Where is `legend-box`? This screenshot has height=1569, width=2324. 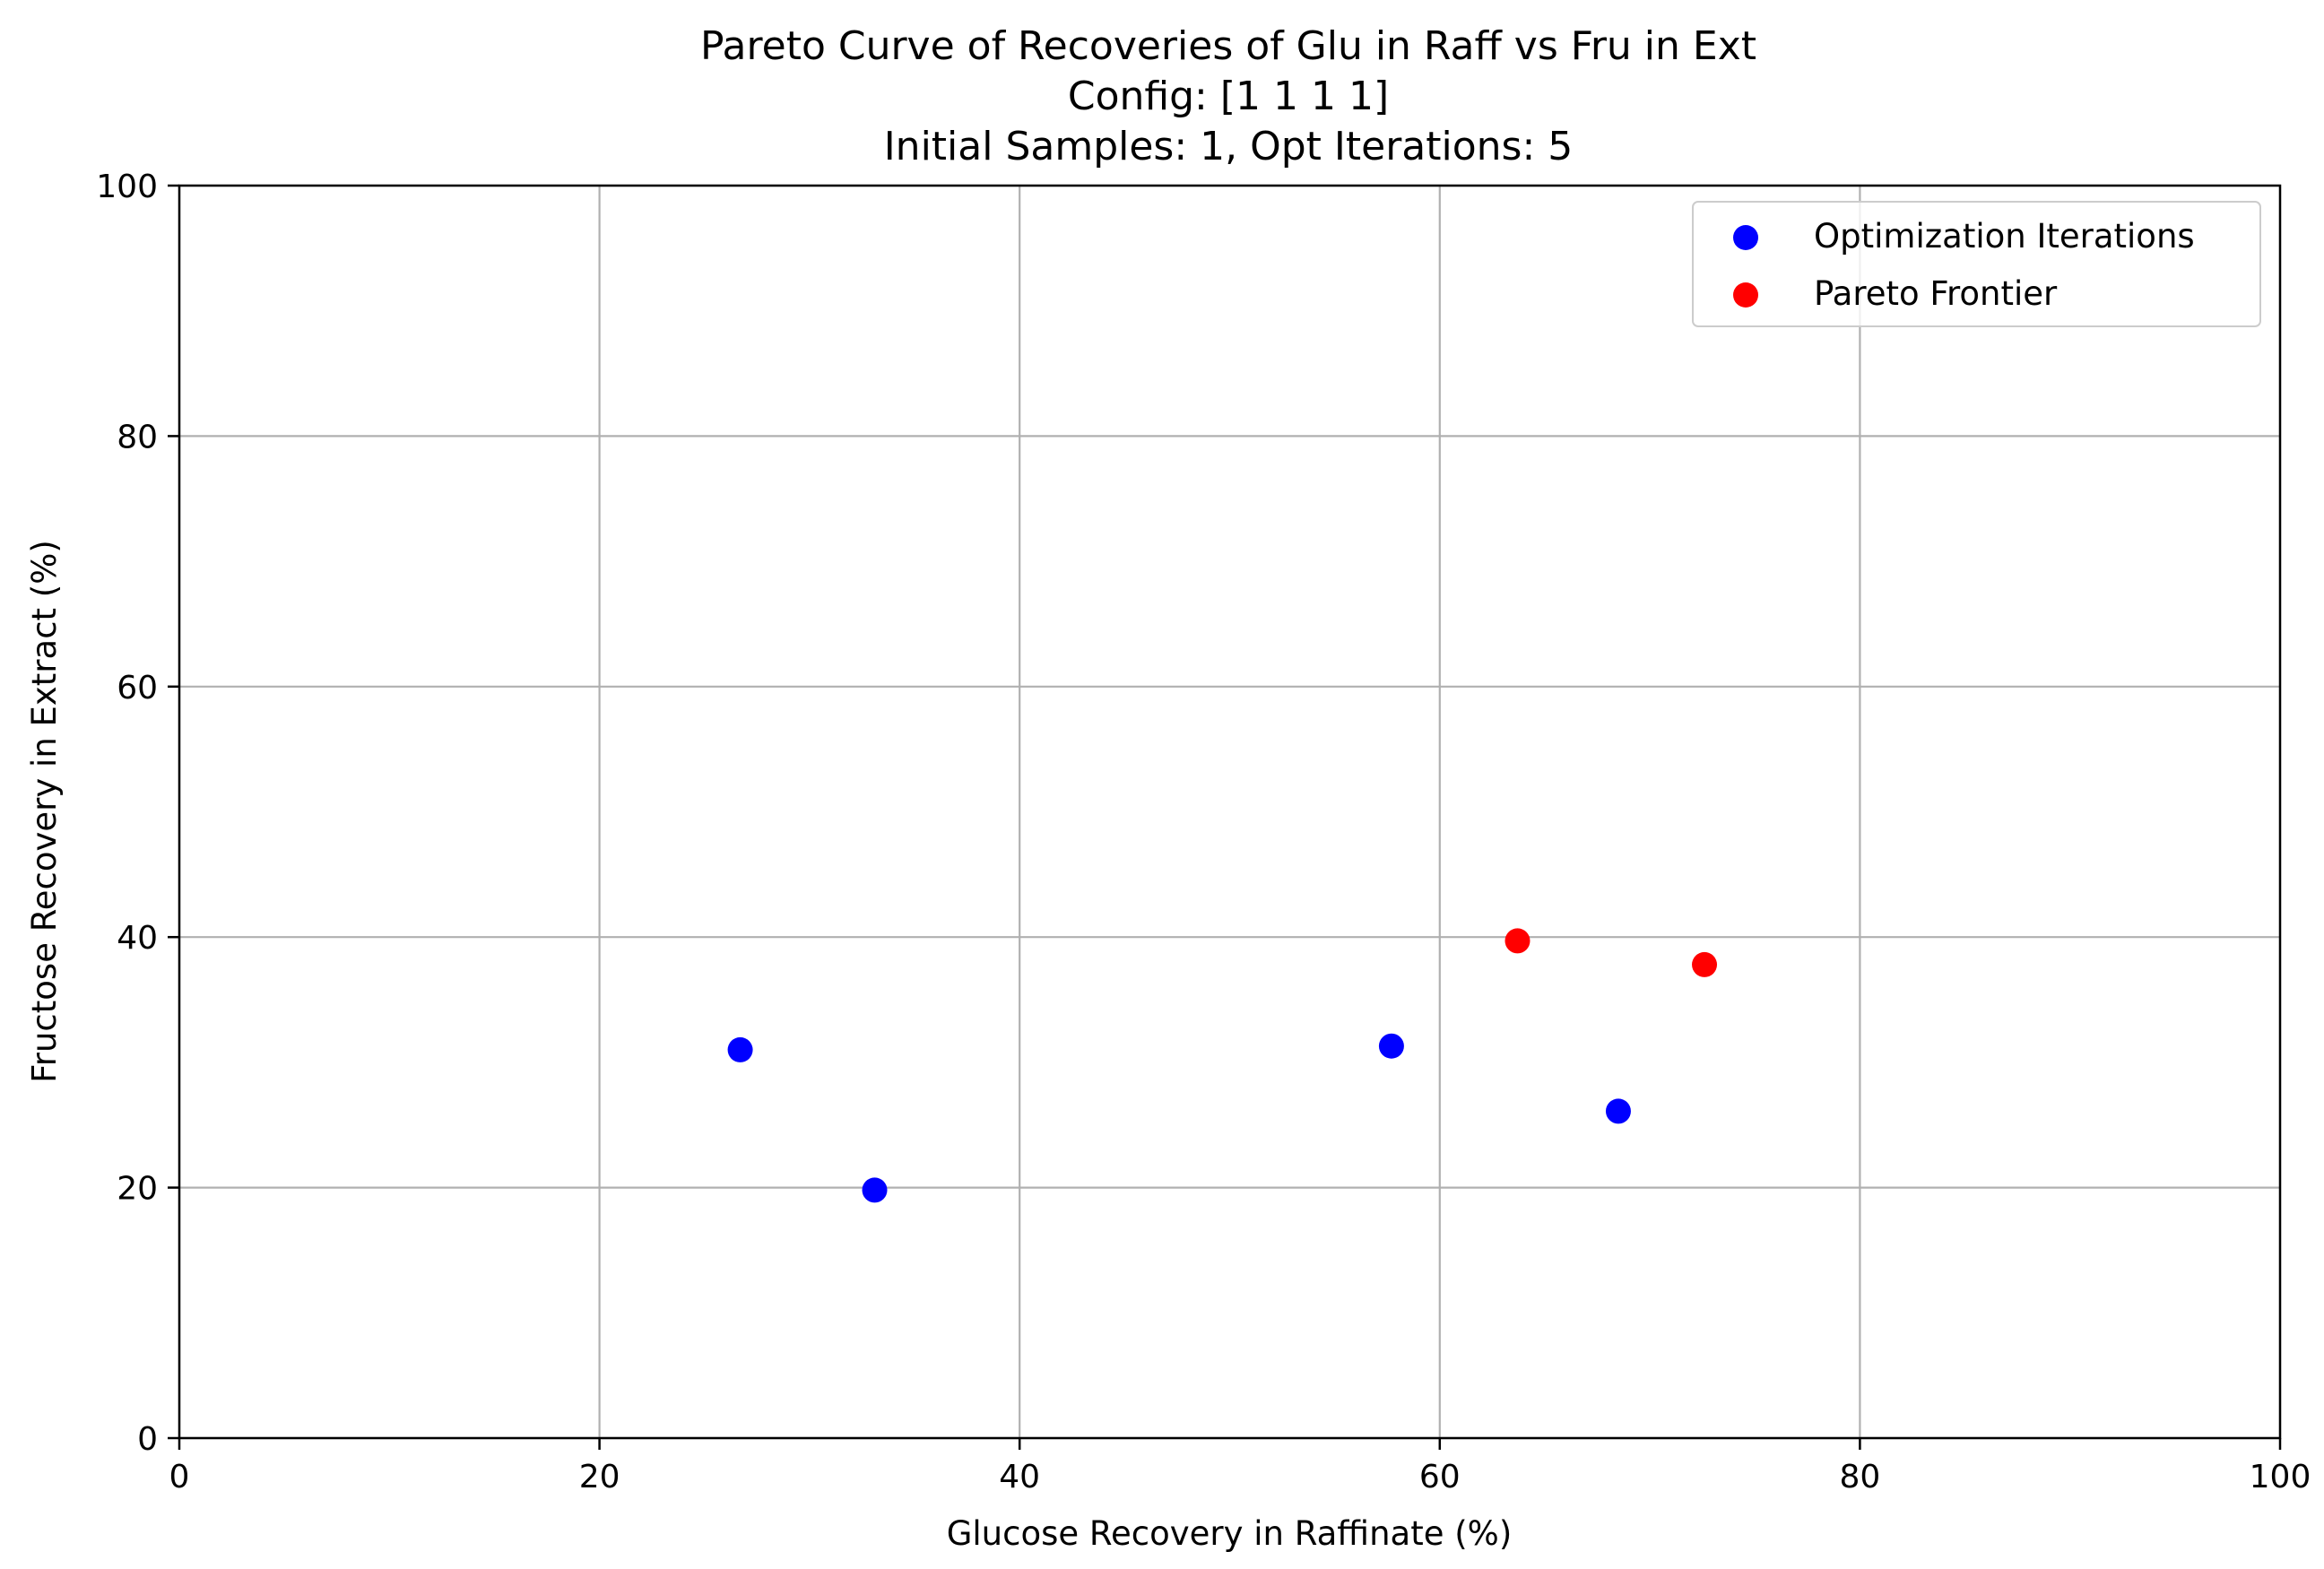 legend-box is located at coordinates (1976, 264).